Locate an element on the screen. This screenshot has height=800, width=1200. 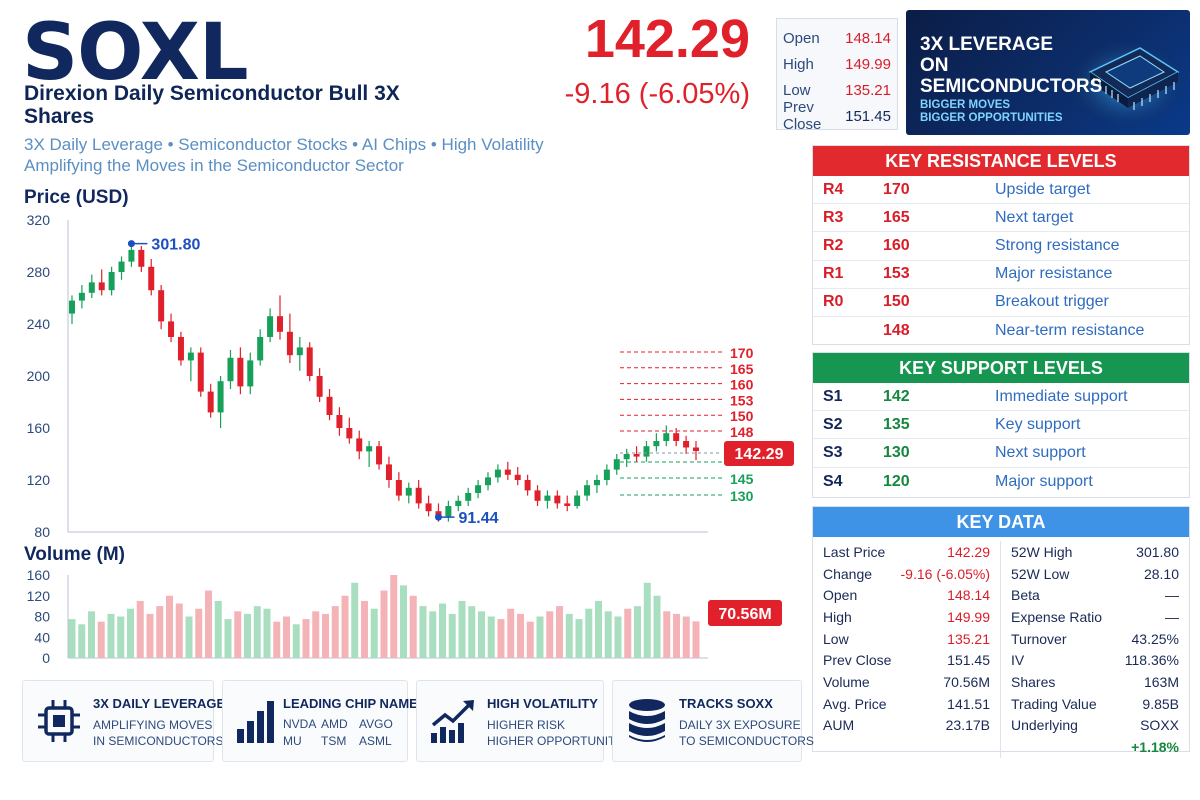
level-value: 170 is located at coordinates (896, 189).